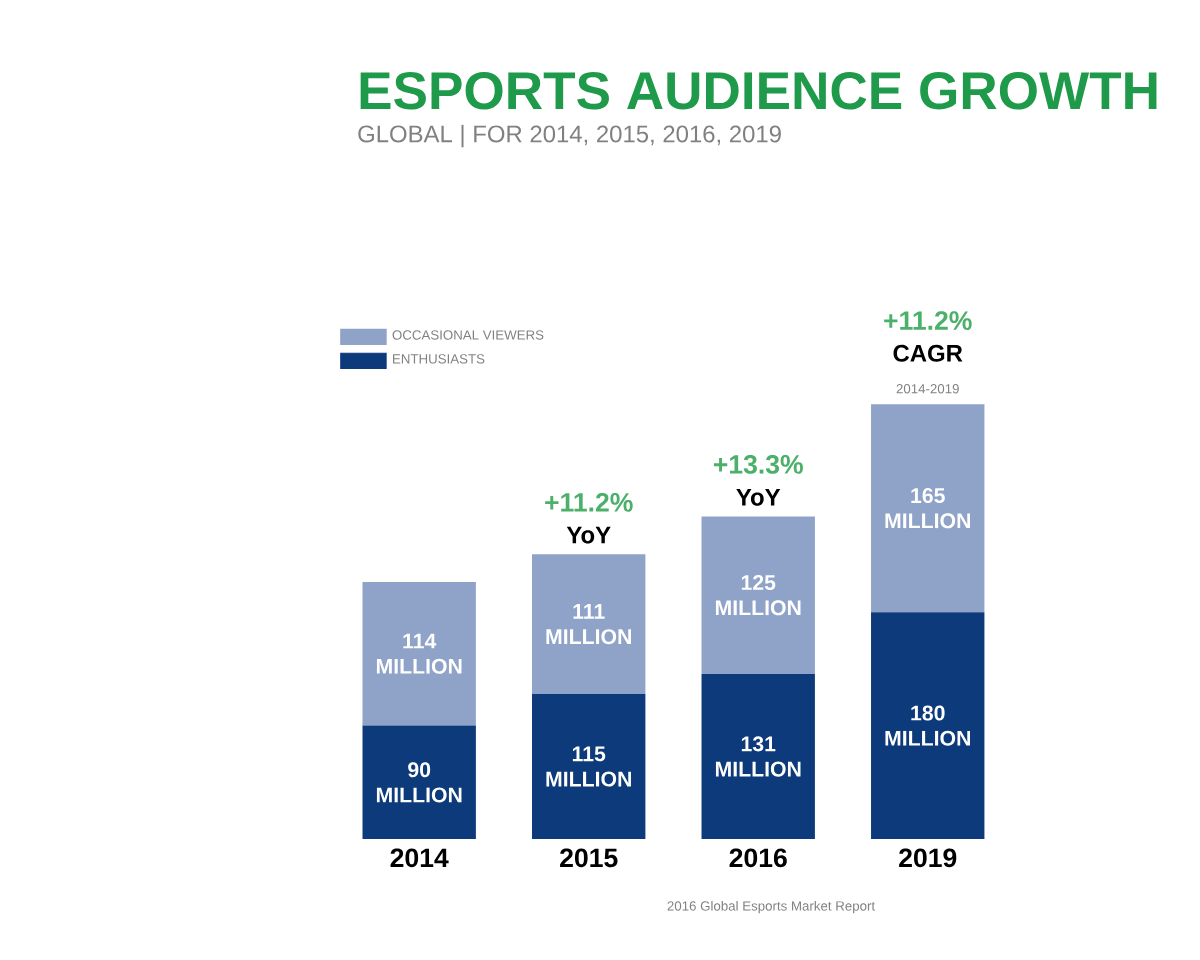 The height and width of the screenshot is (960, 1200). Describe the element at coordinates (758, 90) in the screenshot. I see `chart-title: ESPORTS AUDIENCE GROWTH` at that location.